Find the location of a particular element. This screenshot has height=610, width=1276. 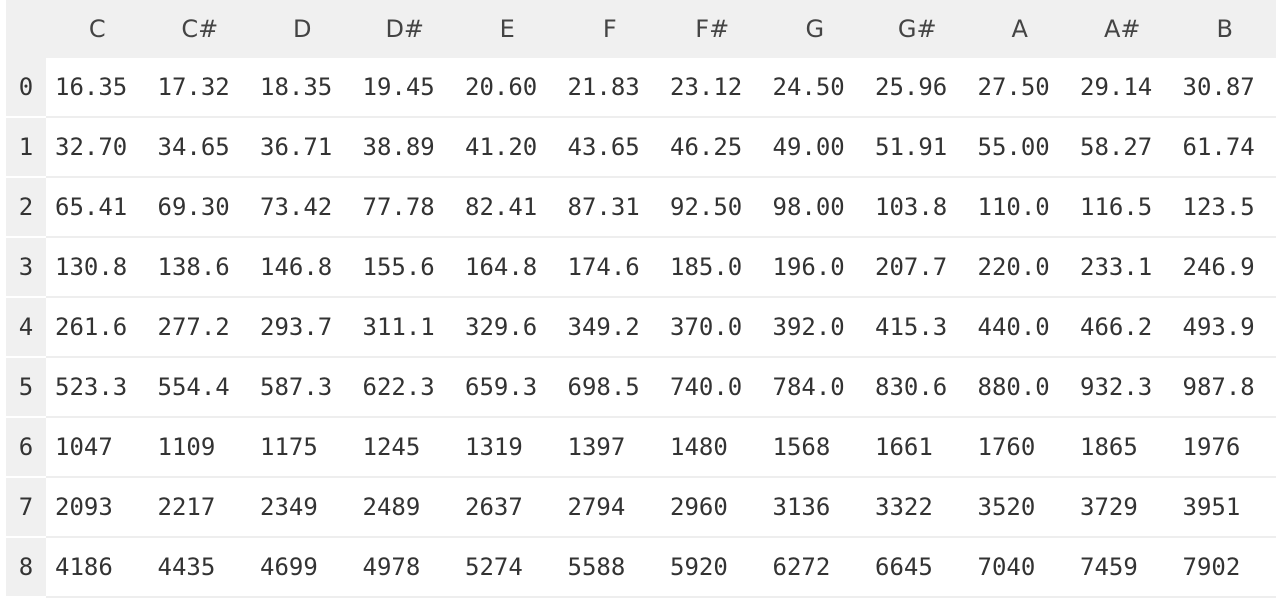

frequency-cell: 2637 is located at coordinates (507, 507).